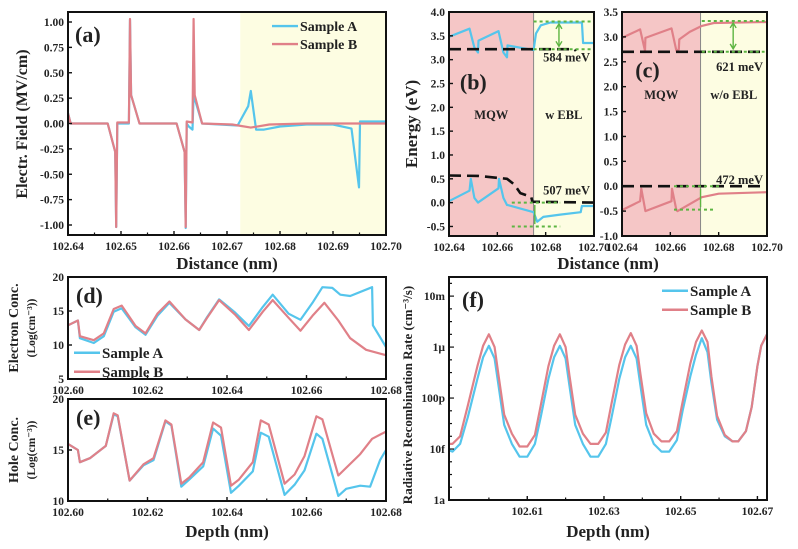  I want to click on y-axis-label: Electr. Field (MV/cm), so click(22, 123).